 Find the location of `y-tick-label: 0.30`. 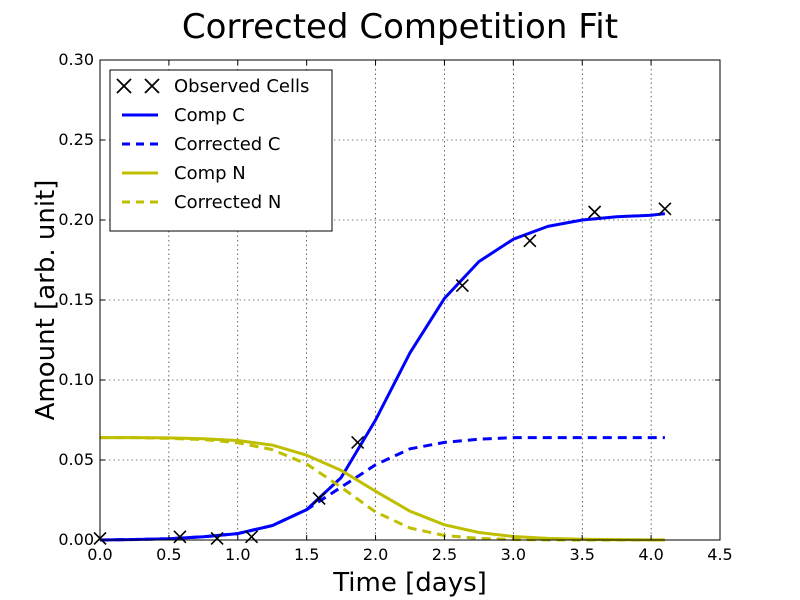

y-tick-label: 0.30 is located at coordinates (76, 59).